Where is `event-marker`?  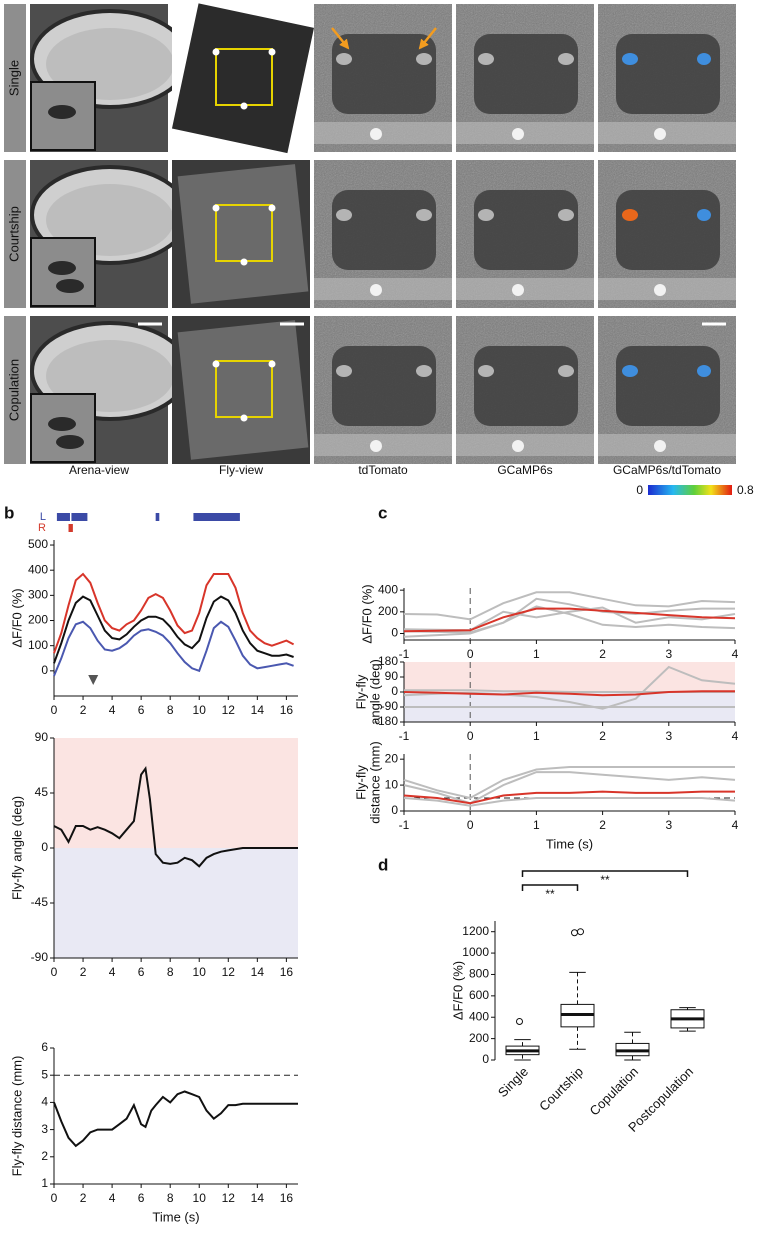
event-marker is located at coordinates (93, 680).